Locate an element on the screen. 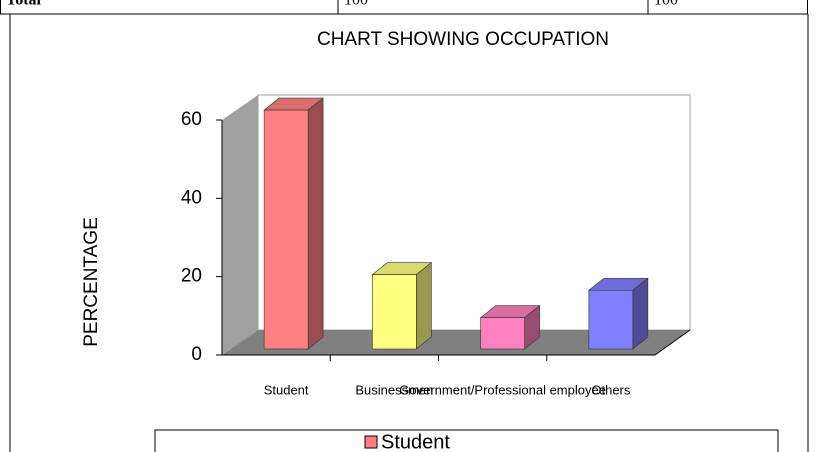 Image resolution: width=817 pixels, height=452 pixels. legend-label: Student is located at coordinates (415, 441).